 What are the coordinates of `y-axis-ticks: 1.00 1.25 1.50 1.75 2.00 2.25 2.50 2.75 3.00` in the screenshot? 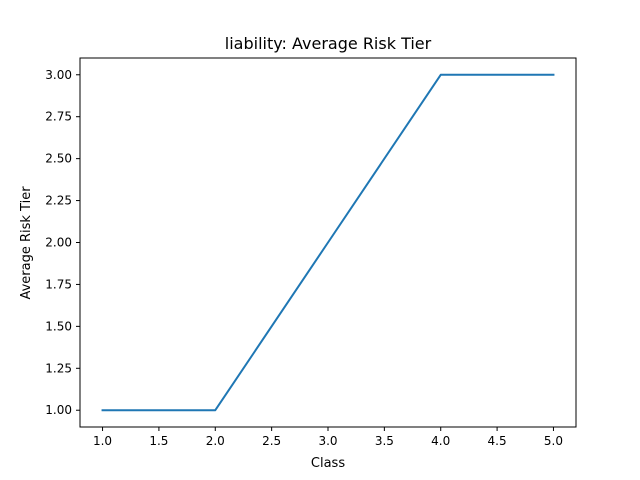 It's located at (62, 242).